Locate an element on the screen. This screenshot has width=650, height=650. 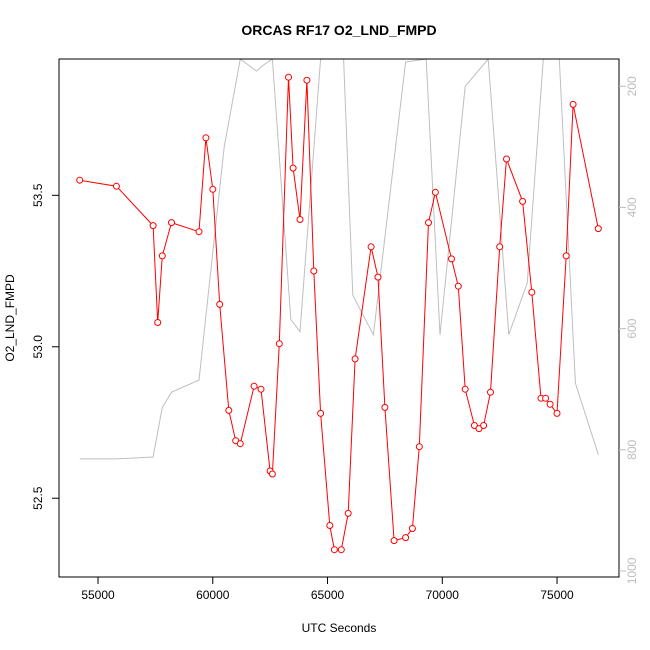
y-tick-label: 52.5 is located at coordinates (38, 498).